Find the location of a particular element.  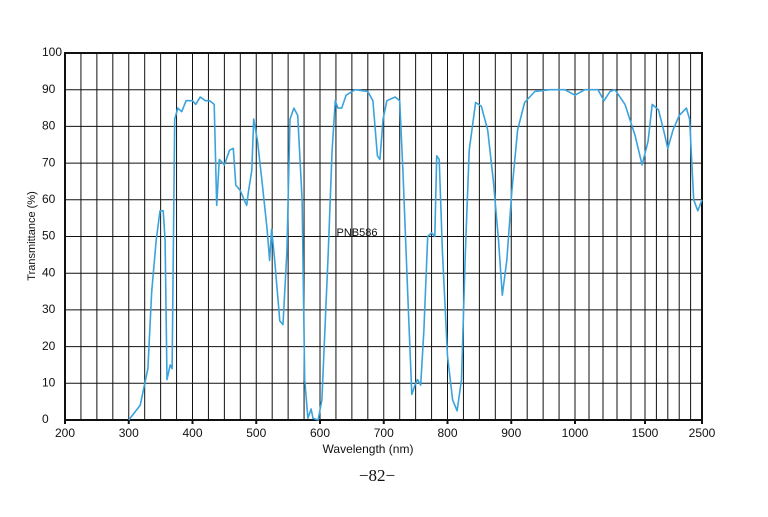

x-tick-label: 1500 is located at coordinates (645, 433).